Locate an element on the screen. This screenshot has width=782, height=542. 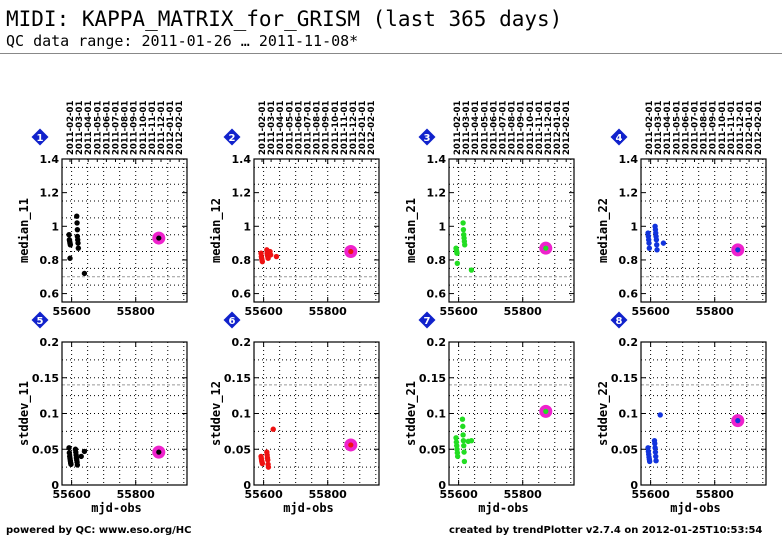
y-tick-label: 0.1 is located at coordinates (242, 414).